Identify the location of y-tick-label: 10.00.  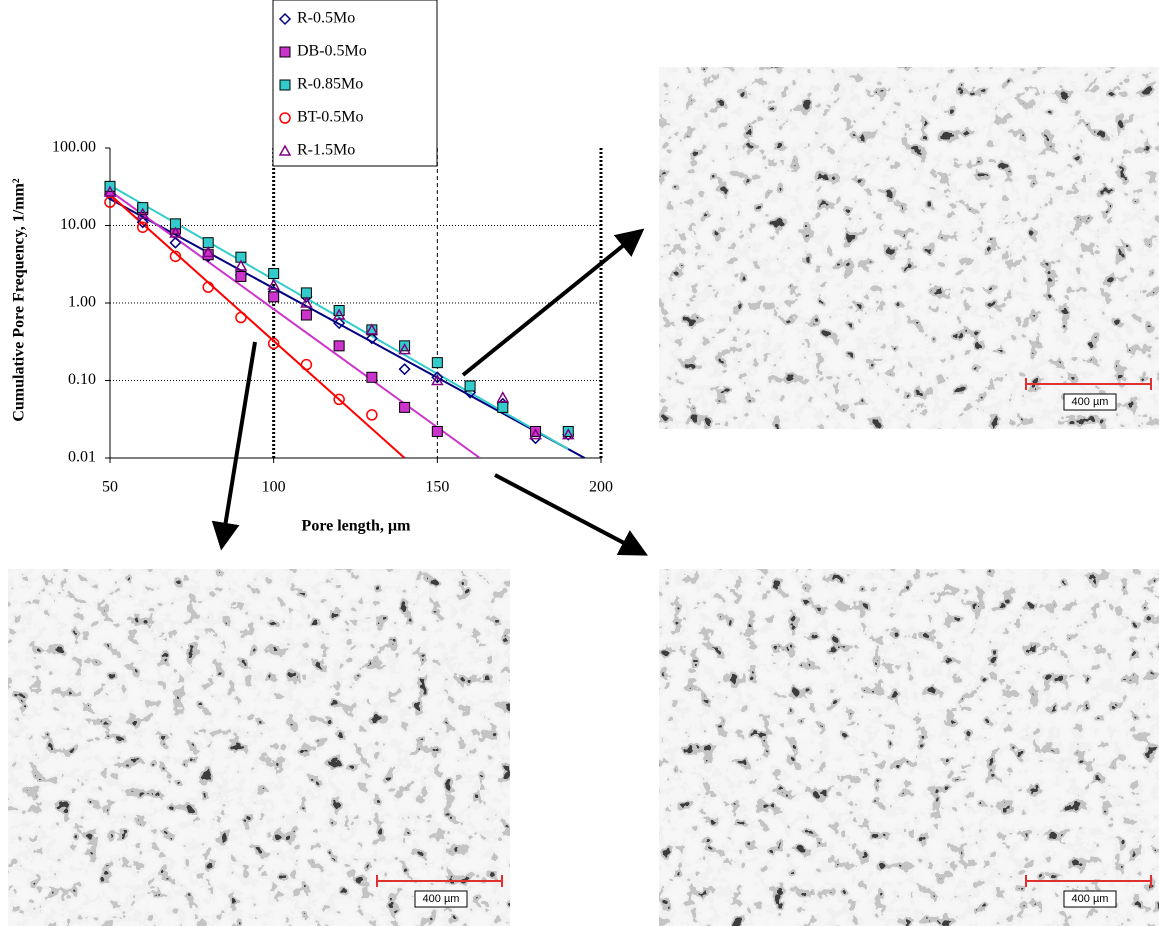
(78, 224).